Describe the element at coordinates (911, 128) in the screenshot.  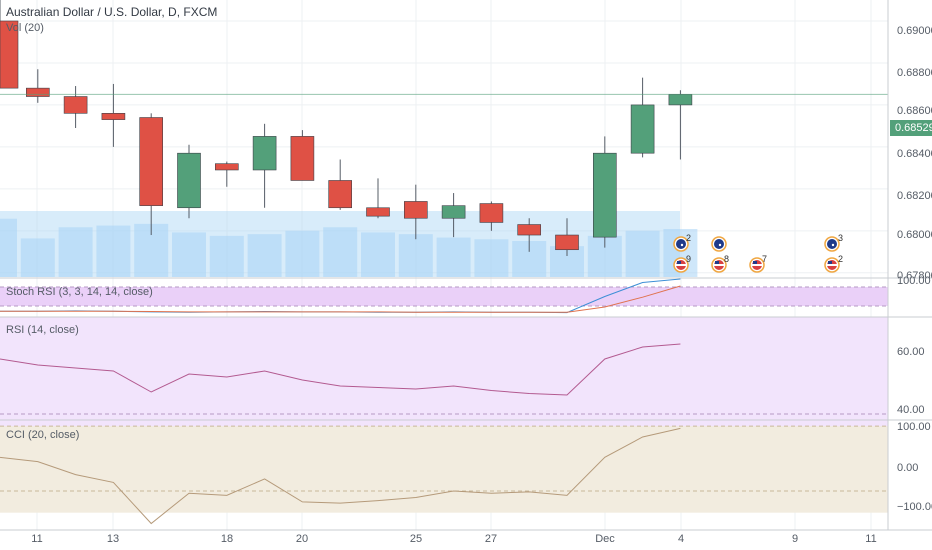
I see `current-price-tag: 0.68529` at that location.